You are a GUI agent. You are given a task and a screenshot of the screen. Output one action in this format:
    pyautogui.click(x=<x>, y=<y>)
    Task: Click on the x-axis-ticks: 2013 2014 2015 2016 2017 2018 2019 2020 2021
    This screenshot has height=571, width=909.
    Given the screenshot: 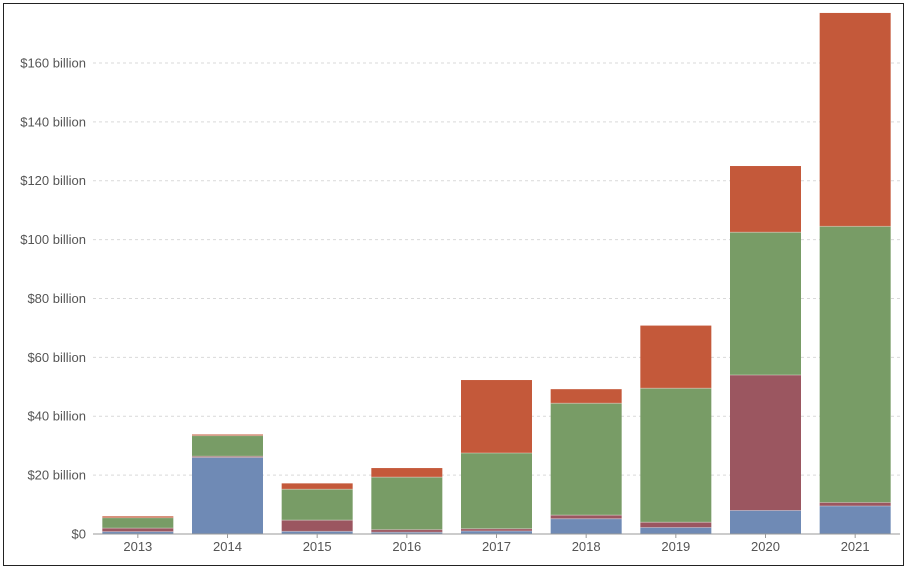 What is the action you would take?
    pyautogui.click(x=496, y=546)
    